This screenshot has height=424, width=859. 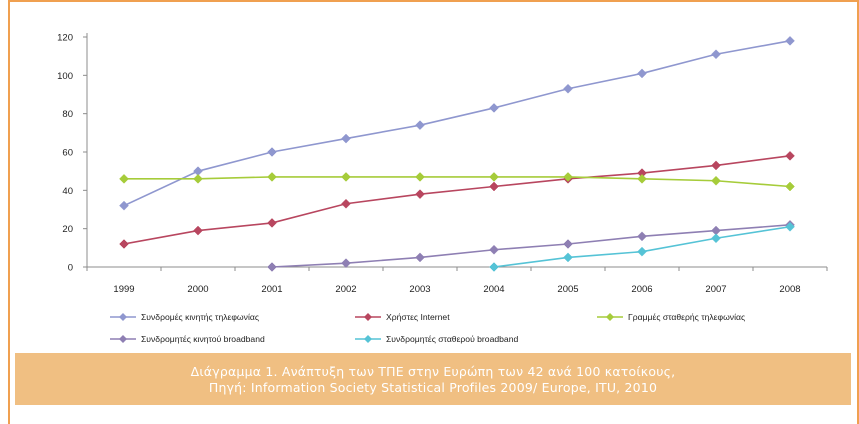 What do you see at coordinates (452, 339) in the screenshot?
I see `legend-label: Συνδρομητές σταθερού broadband` at bounding box center [452, 339].